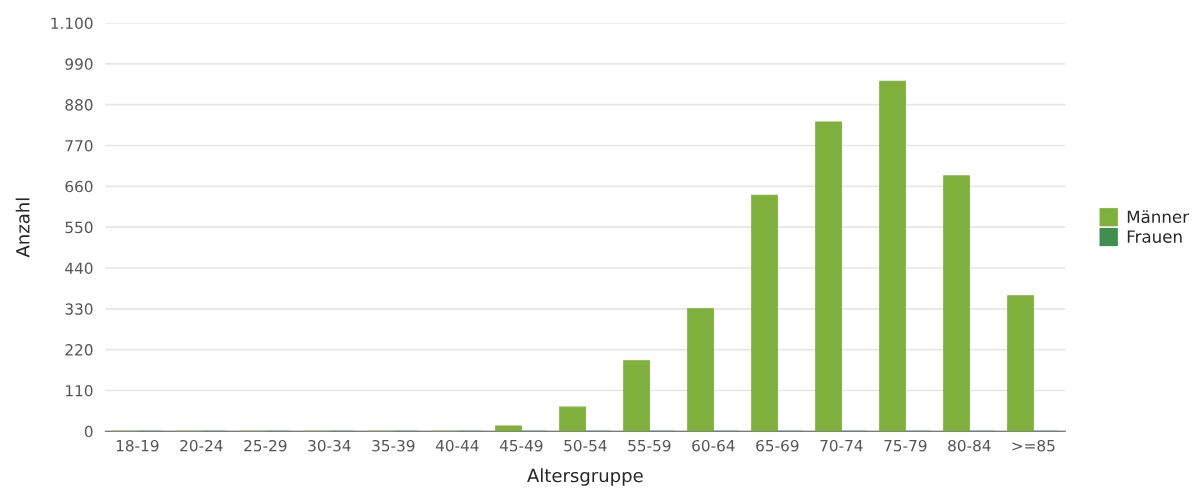  What do you see at coordinates (79, 64) in the screenshot?
I see `y-tick-label: 990` at bounding box center [79, 64].